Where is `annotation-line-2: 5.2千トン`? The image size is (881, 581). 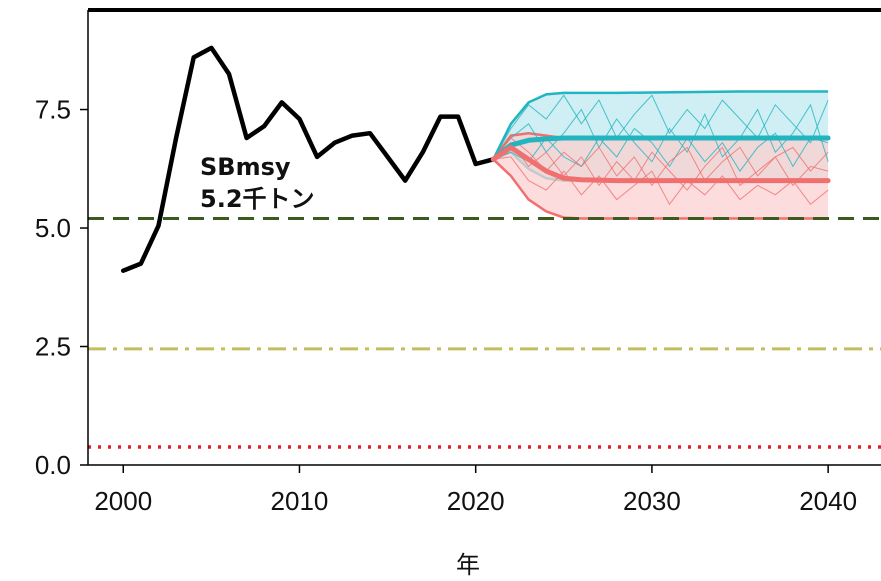
annotation-line-2: 5.2千トン is located at coordinates (257, 199).